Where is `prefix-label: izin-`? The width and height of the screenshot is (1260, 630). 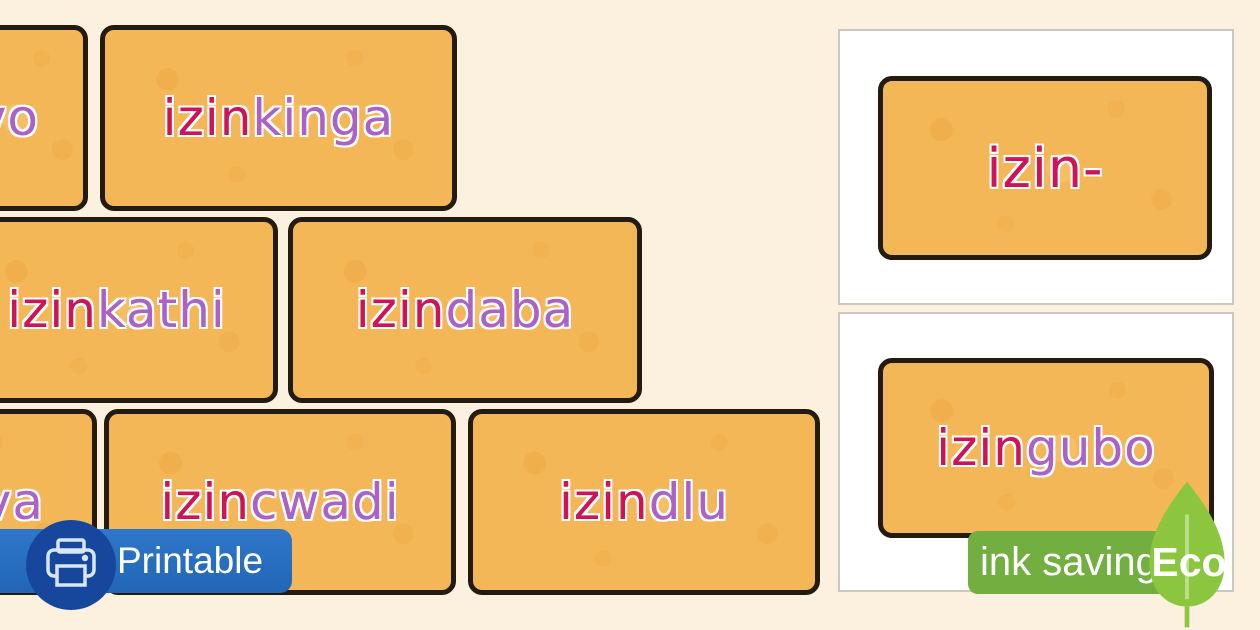
prefix-label: izin- is located at coordinates (1045, 168).